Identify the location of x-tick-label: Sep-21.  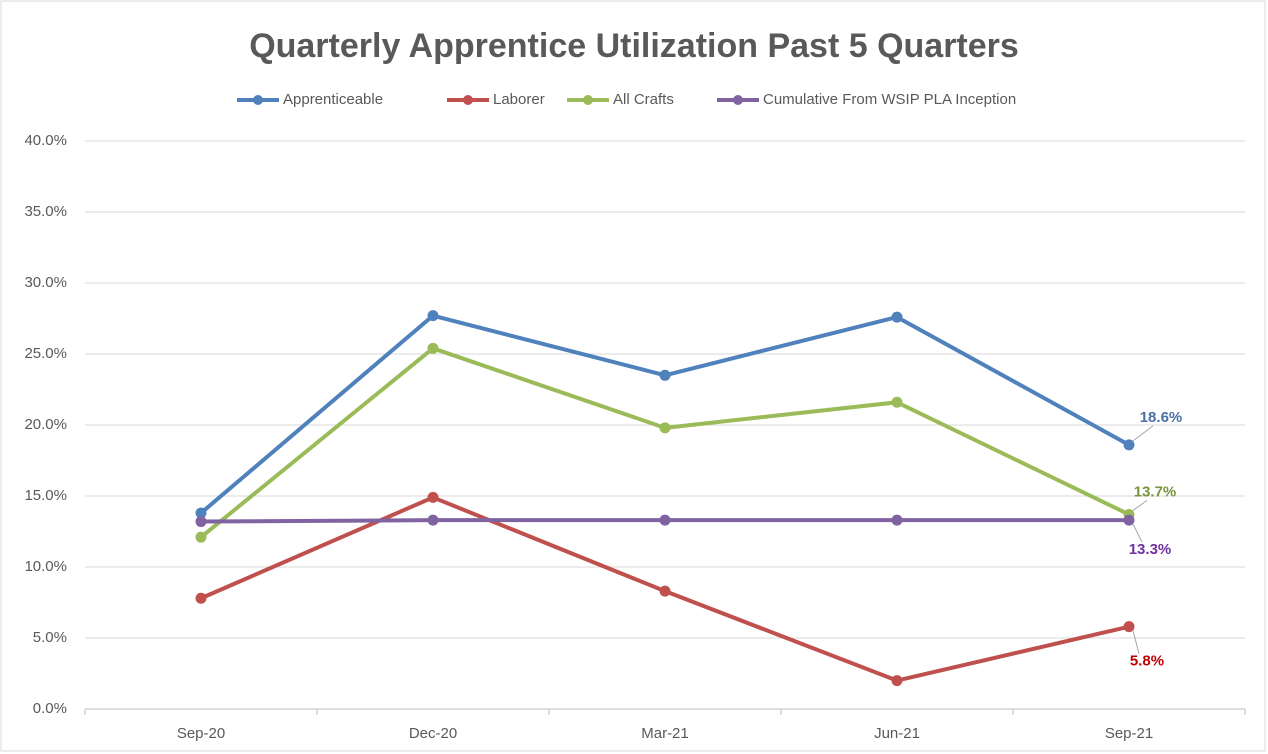
(1129, 733).